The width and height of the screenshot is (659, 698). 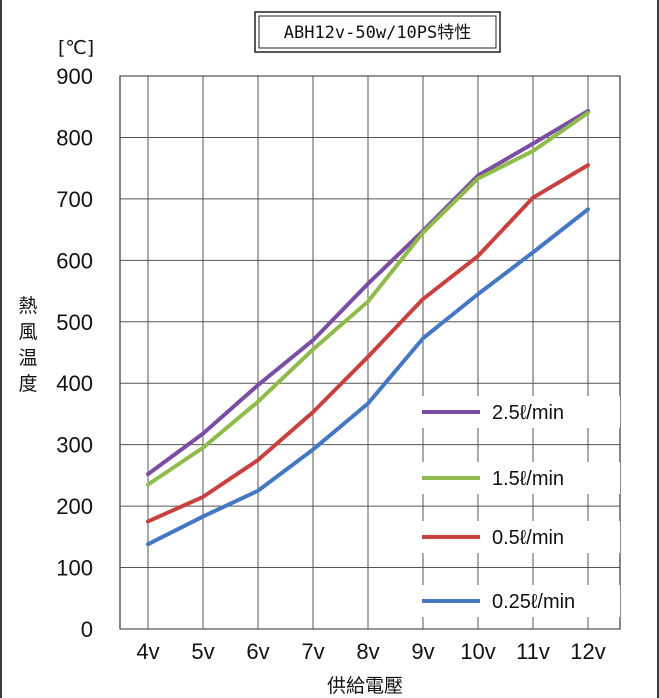 What do you see at coordinates (74, 322) in the screenshot?
I see `y-tick-label: 500` at bounding box center [74, 322].